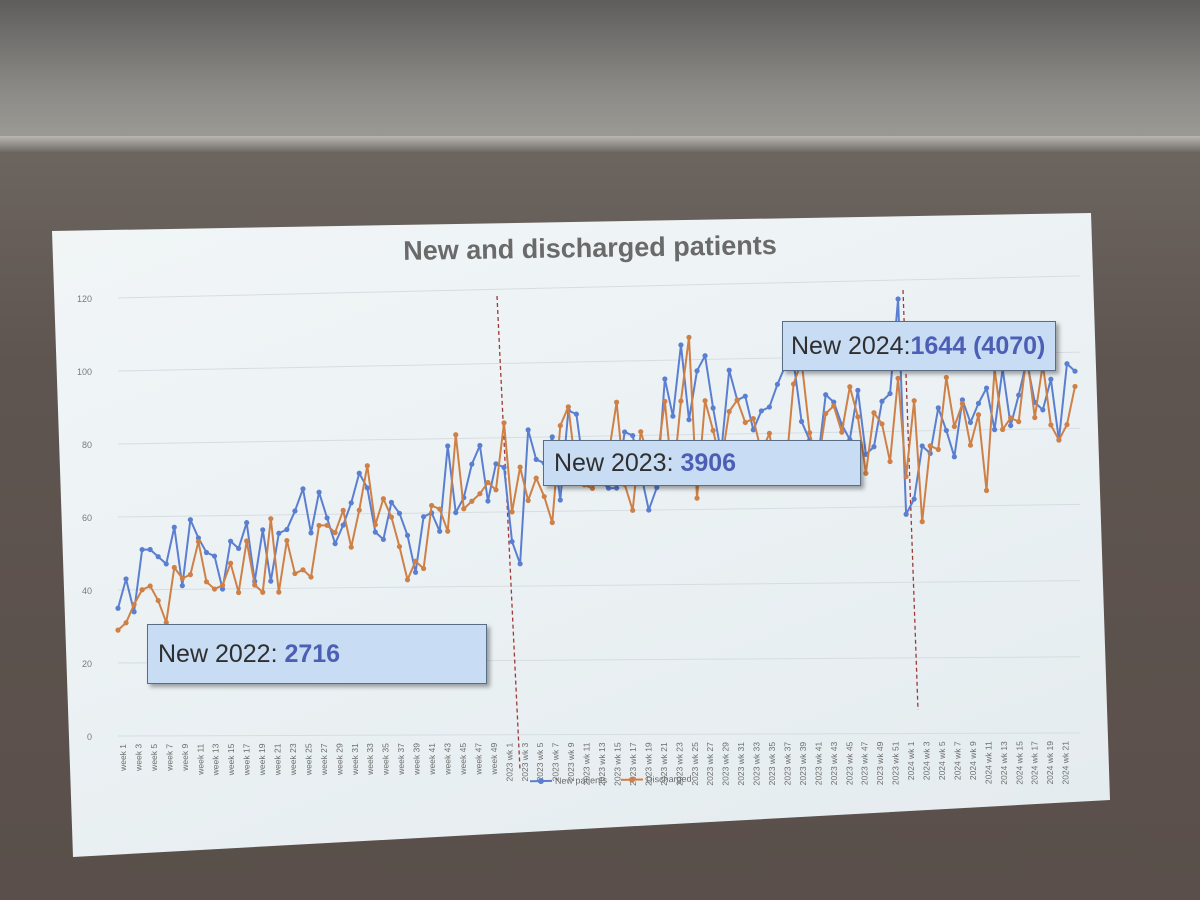  I want to click on x-tick-label: 2024 wk 11, so click(988, 762).